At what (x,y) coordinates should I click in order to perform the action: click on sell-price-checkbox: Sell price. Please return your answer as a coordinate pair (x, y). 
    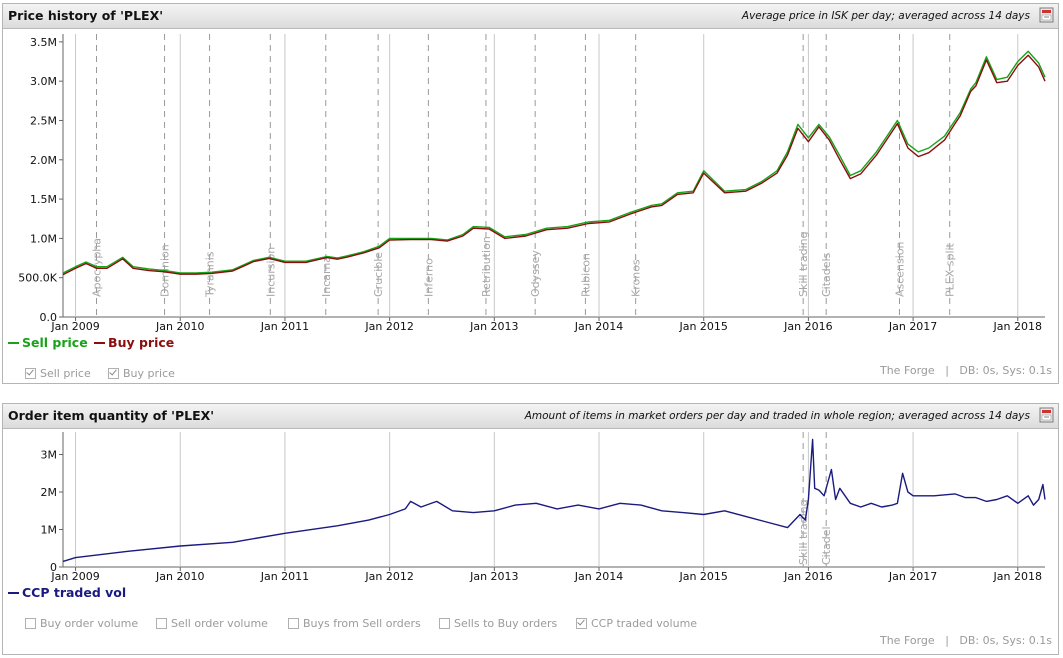
    Looking at the image, I should click on (58, 373).